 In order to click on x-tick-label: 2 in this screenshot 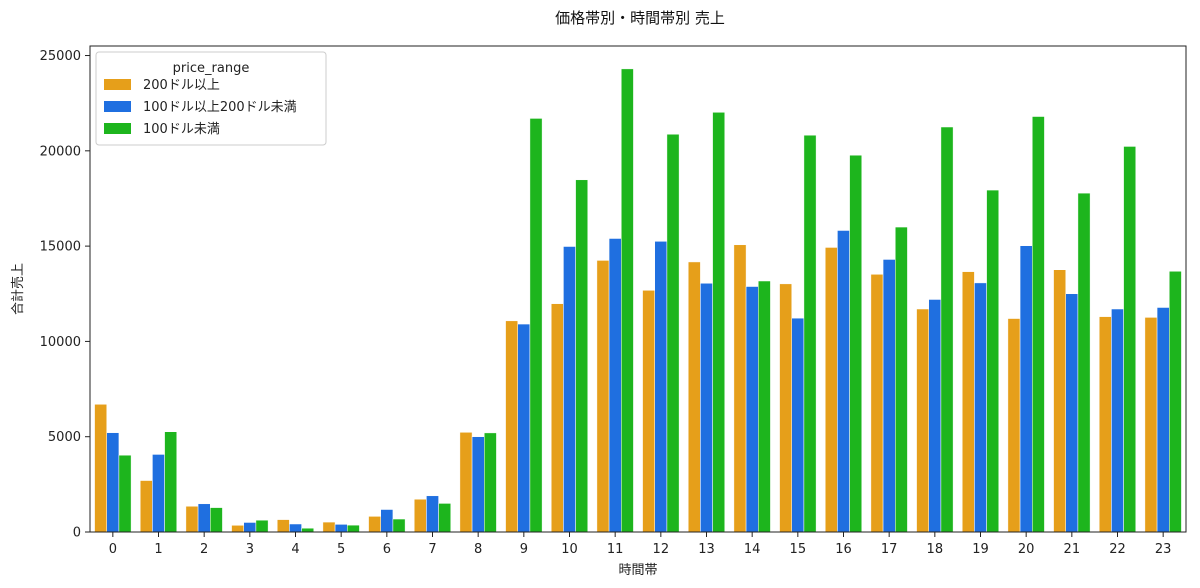, I will do `click(204, 549)`.